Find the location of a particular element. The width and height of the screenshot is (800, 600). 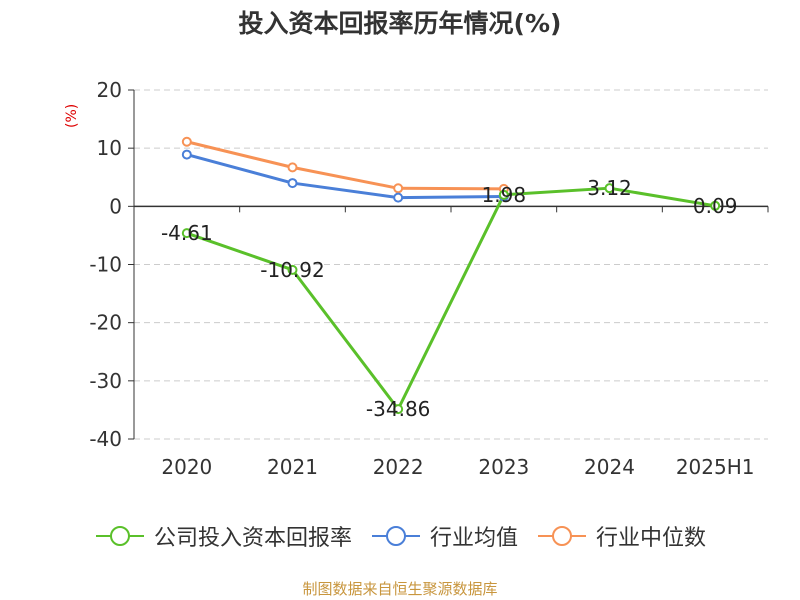

x-tick-label: 2025H1 is located at coordinates (715, 467).